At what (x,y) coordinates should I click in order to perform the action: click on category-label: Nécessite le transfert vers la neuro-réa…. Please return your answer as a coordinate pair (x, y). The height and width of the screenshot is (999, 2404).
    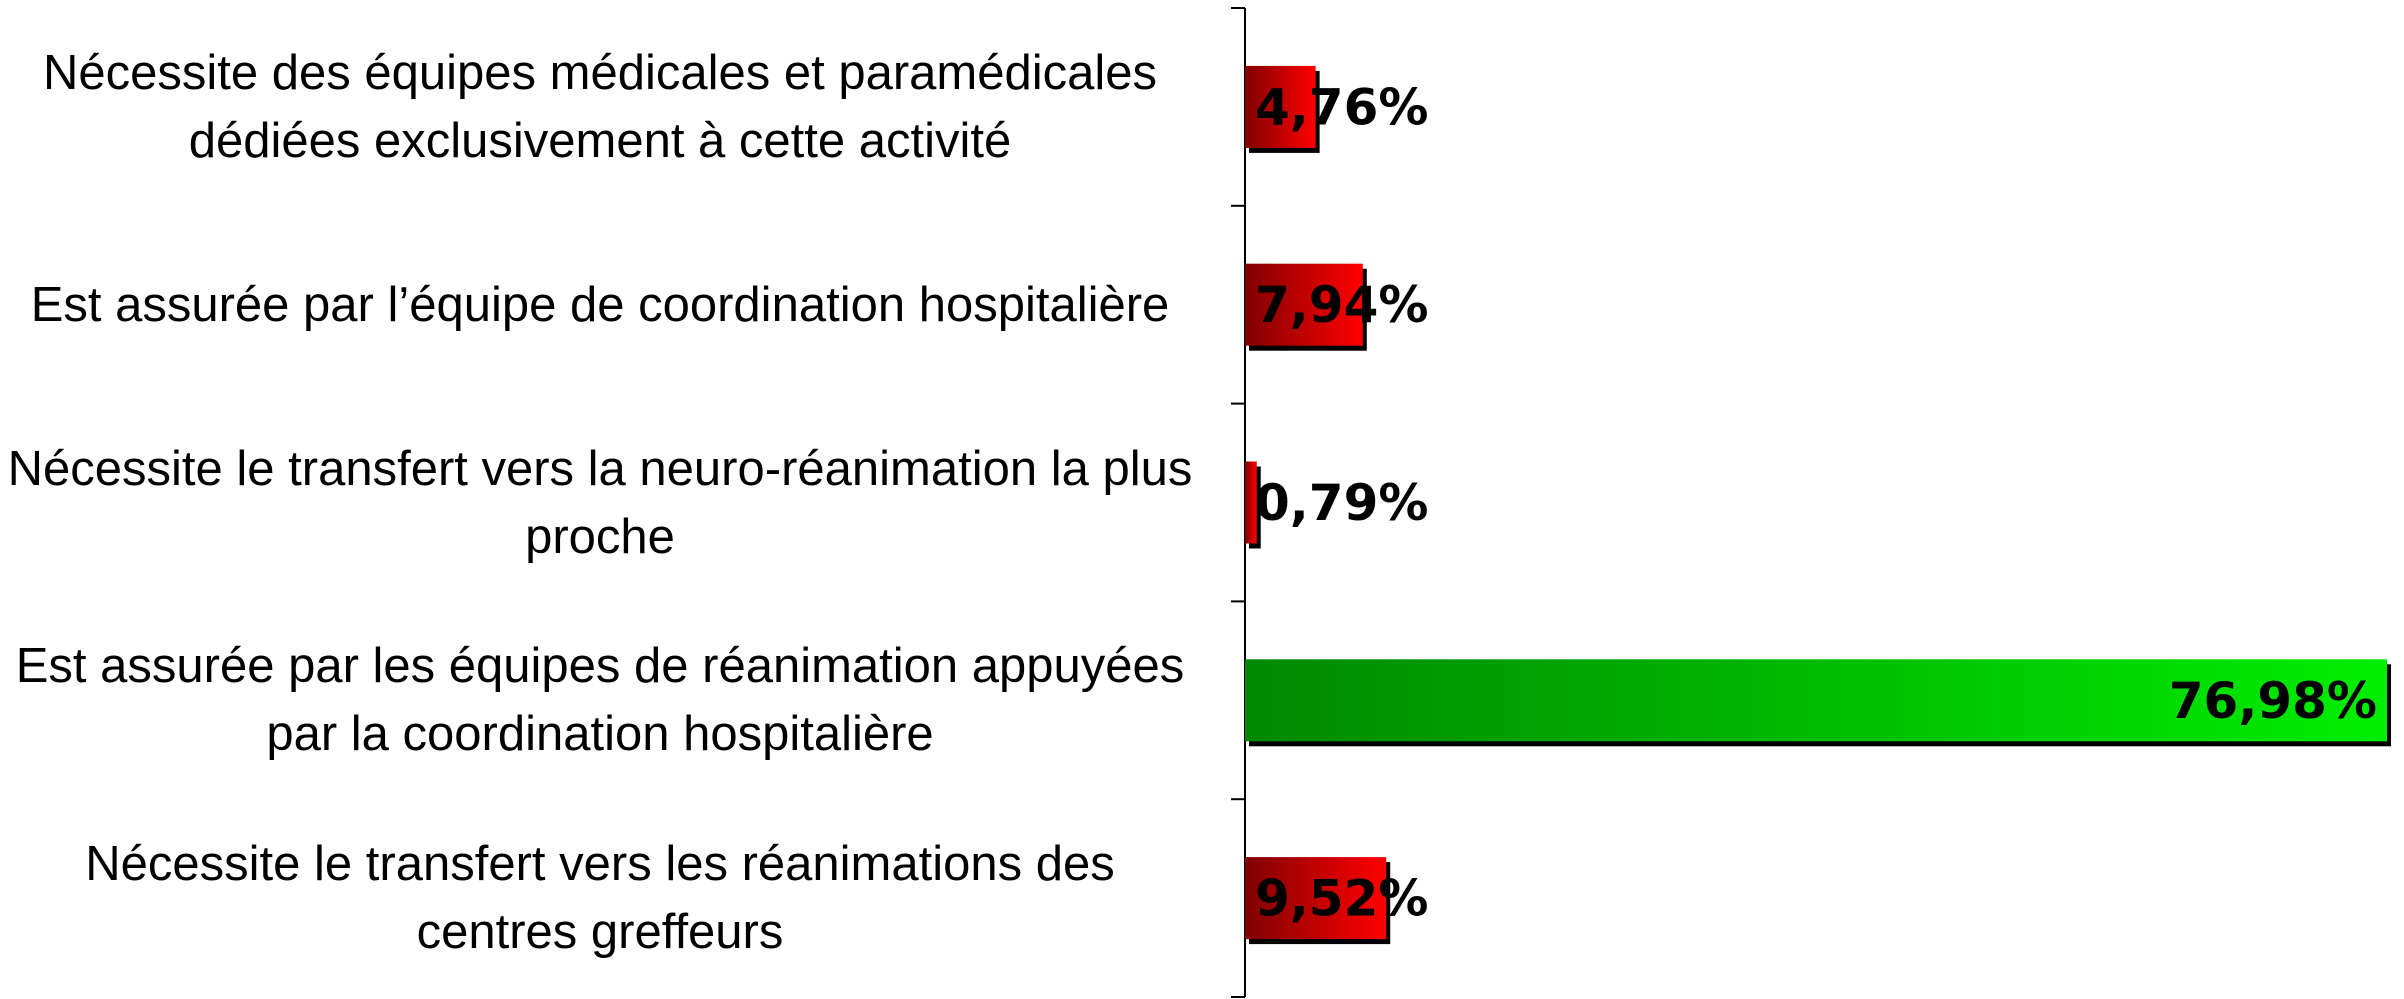
    Looking at the image, I should click on (600, 502).